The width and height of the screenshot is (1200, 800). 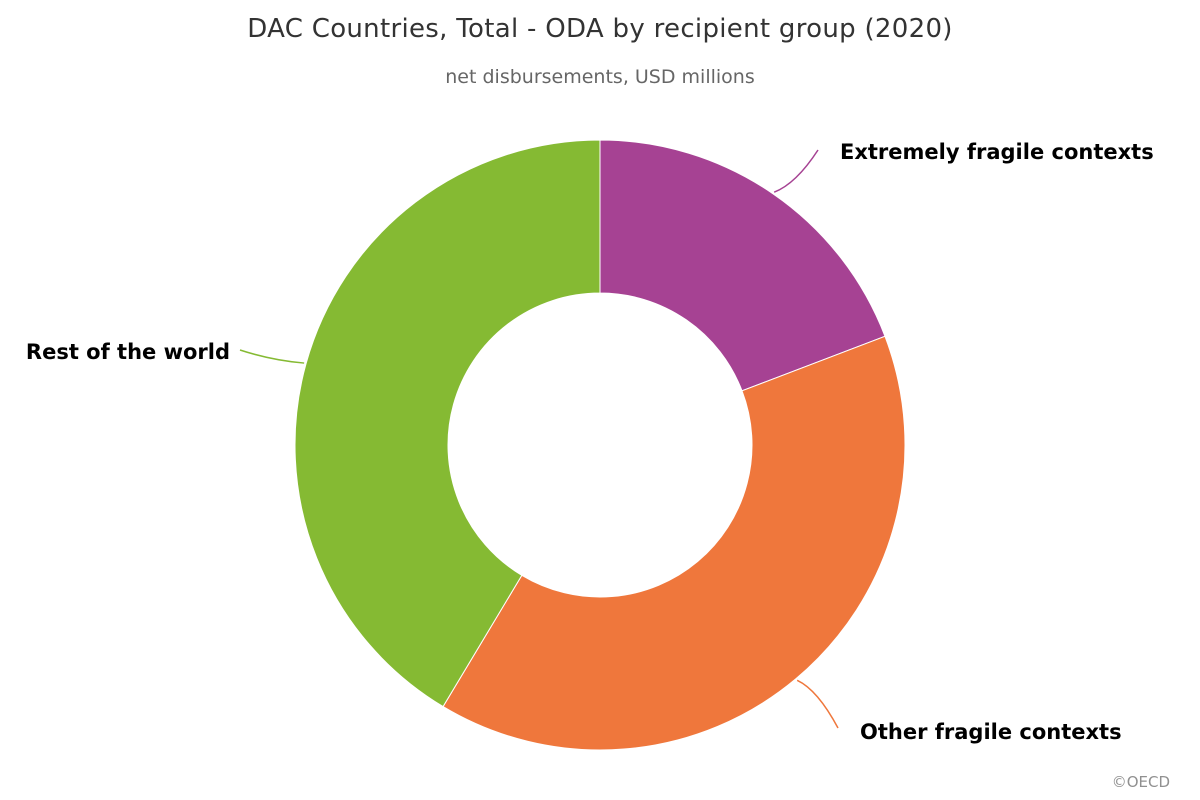 I want to click on connector-rest-of-the-world, so click(x=272, y=356).